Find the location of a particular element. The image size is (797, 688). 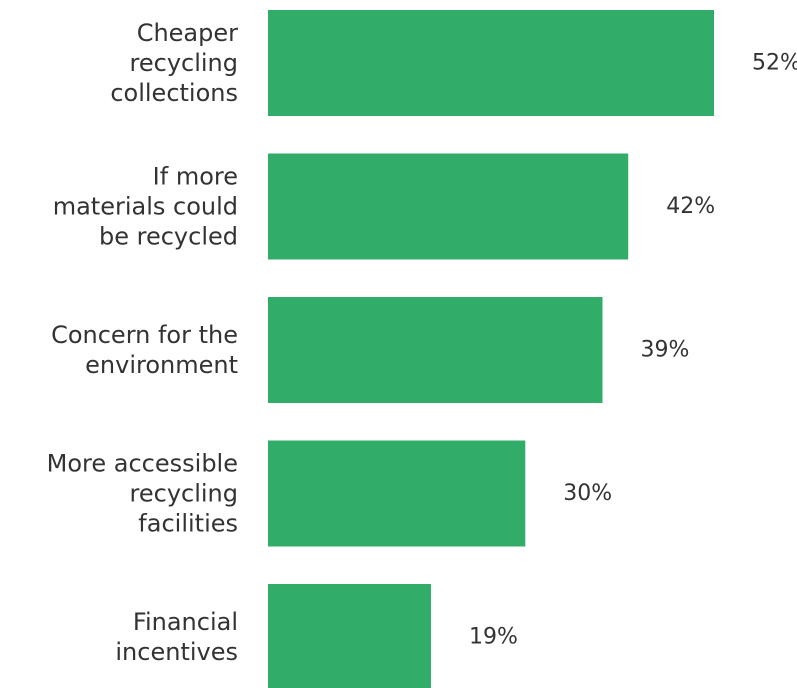

category-label-1-line-1: materials could is located at coordinates (145, 207).